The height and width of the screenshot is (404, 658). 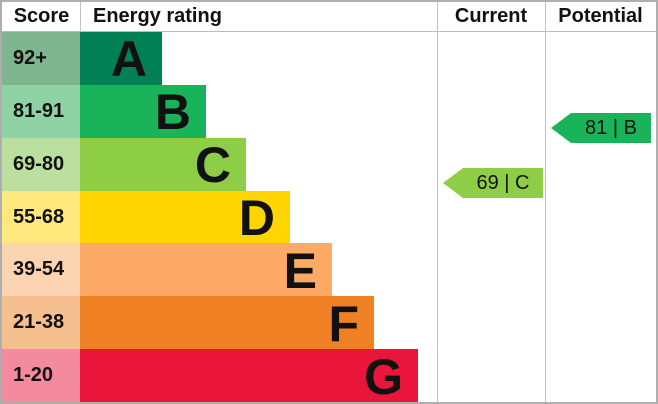 I want to click on band-bar: G, so click(x=249, y=375).